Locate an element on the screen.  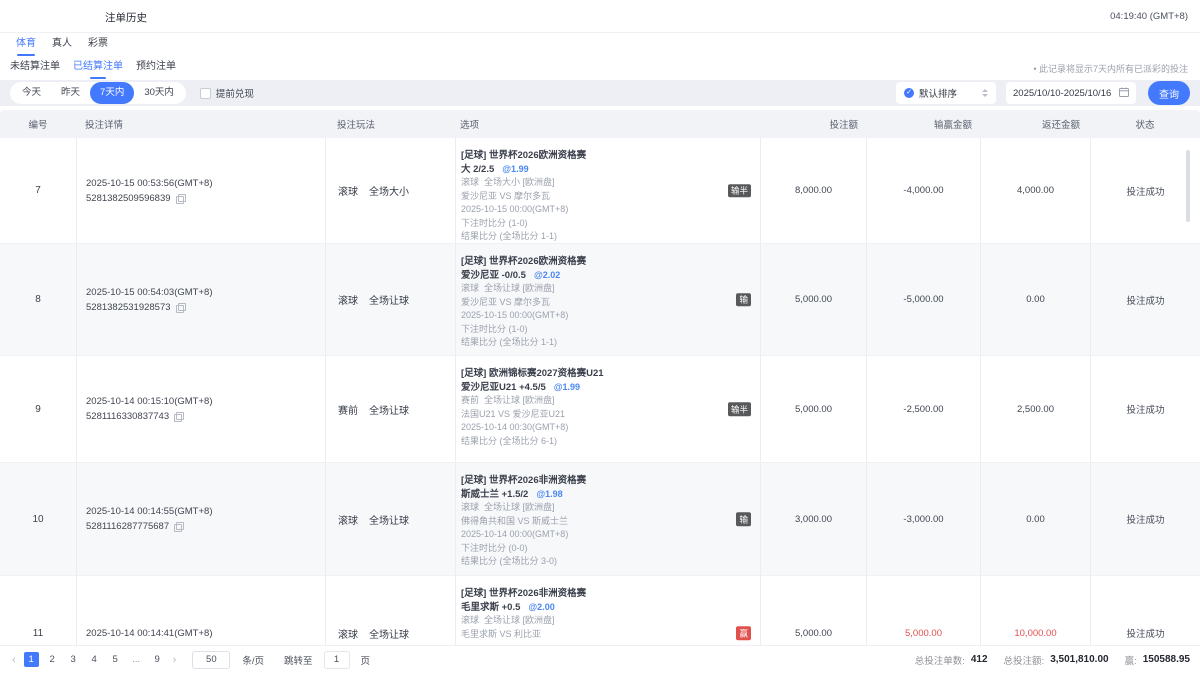
check-circle-icon: ✓ is located at coordinates (909, 93).